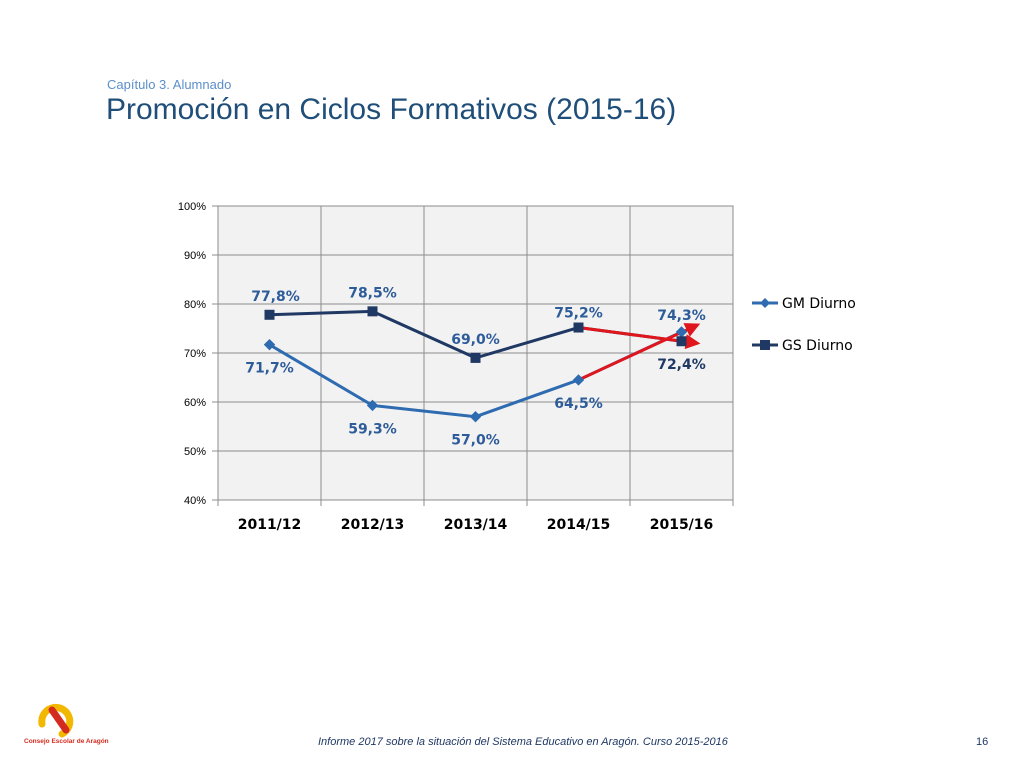  Describe the element at coordinates (195, 403) in the screenshot. I see `y-tick-label: 60%` at that location.